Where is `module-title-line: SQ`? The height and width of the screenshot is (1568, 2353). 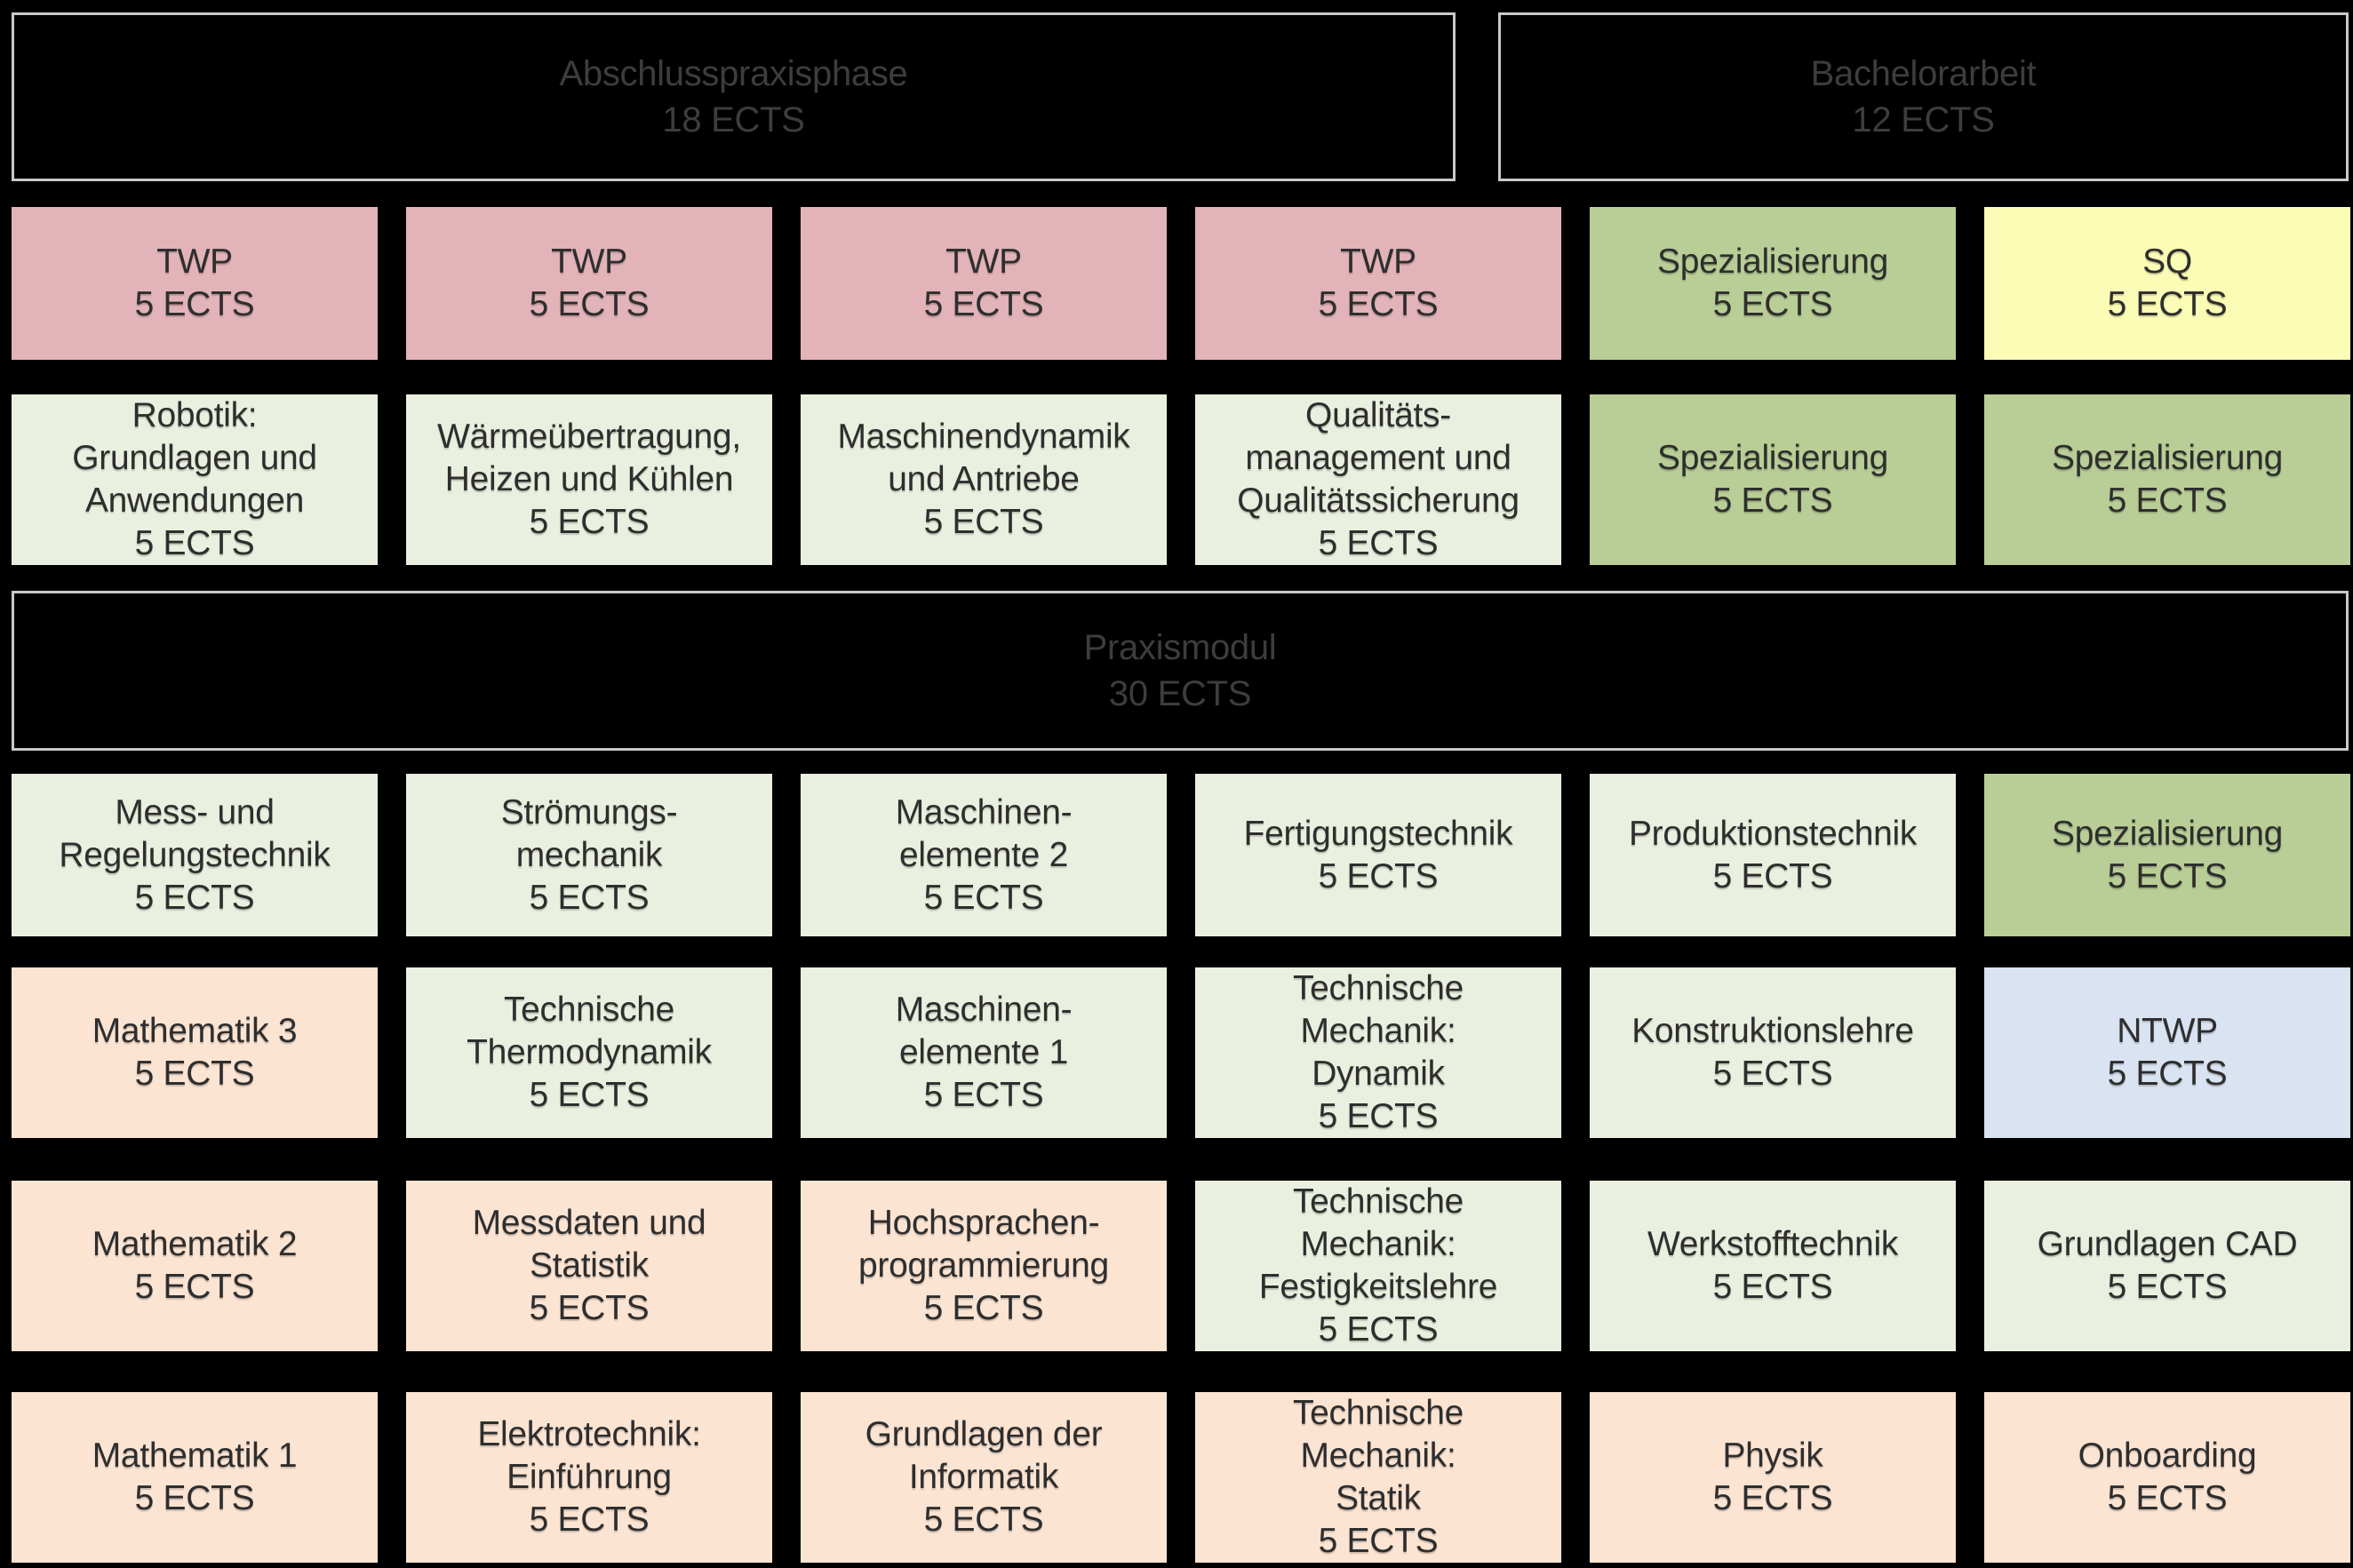
module-title-line: SQ is located at coordinates (2167, 262).